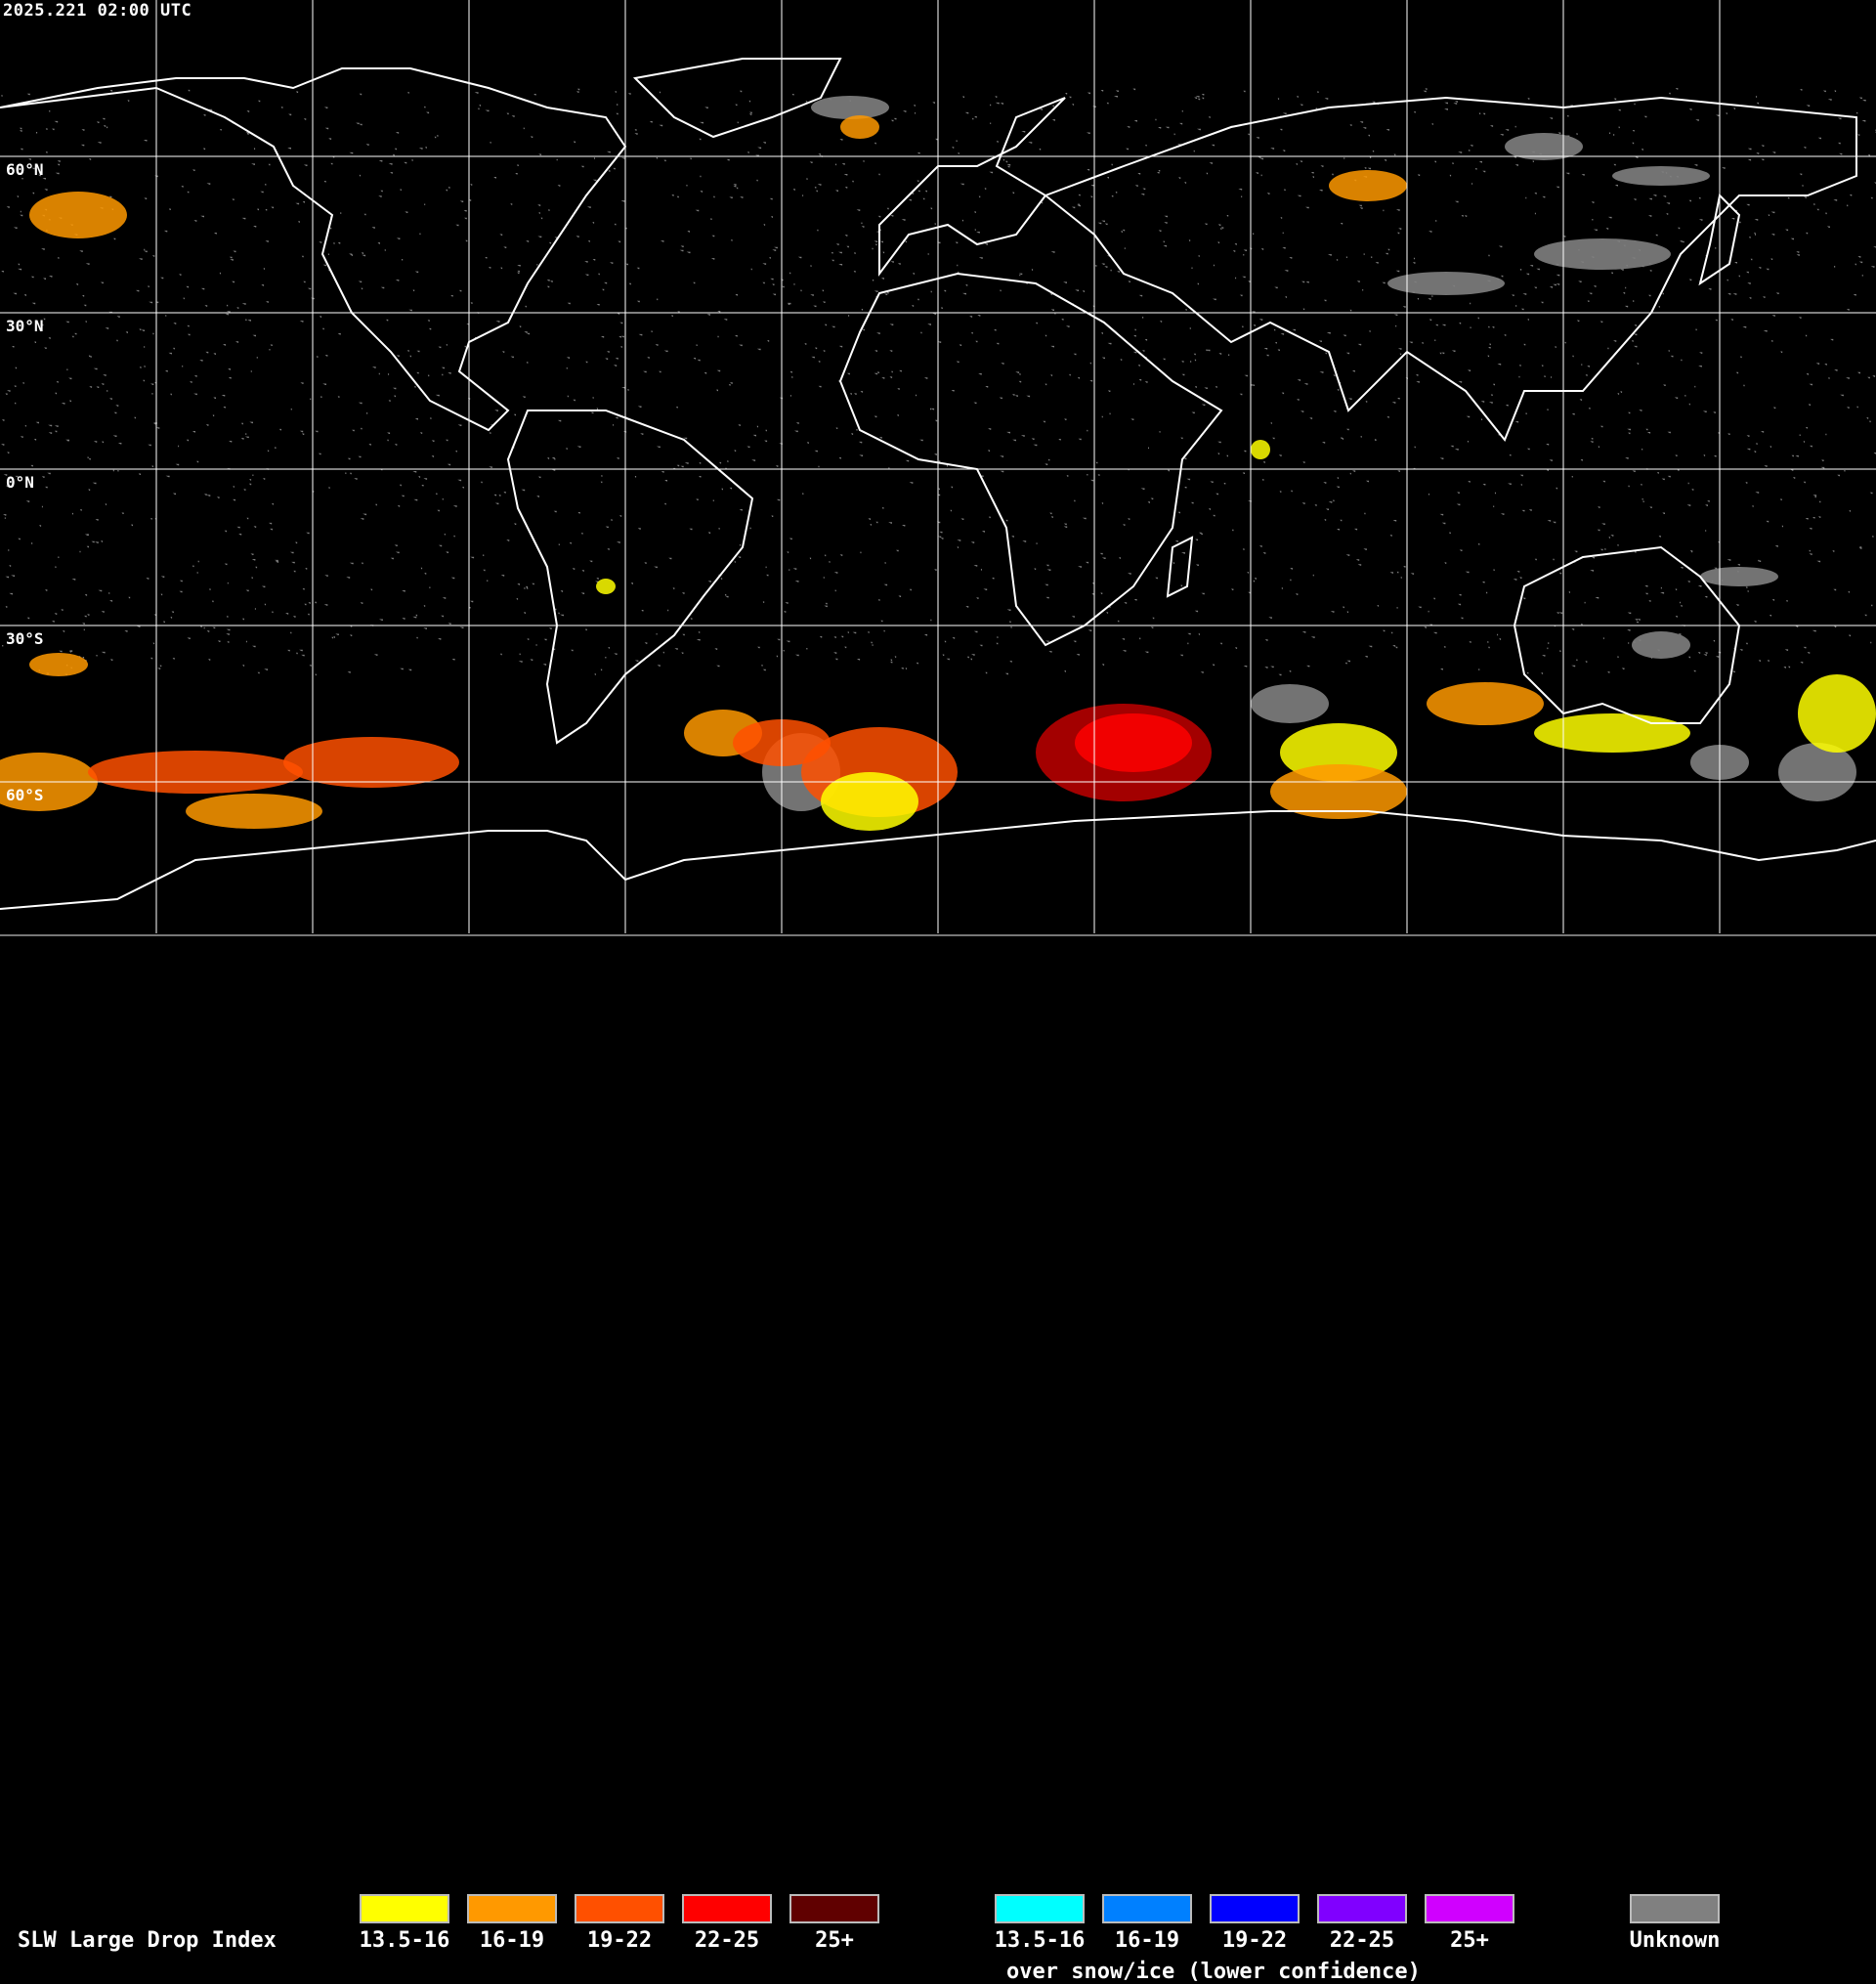 This screenshot has width=1876, height=1984. Describe the element at coordinates (834, 1908) in the screenshot. I see `swatch-liquid-25plus` at that location.